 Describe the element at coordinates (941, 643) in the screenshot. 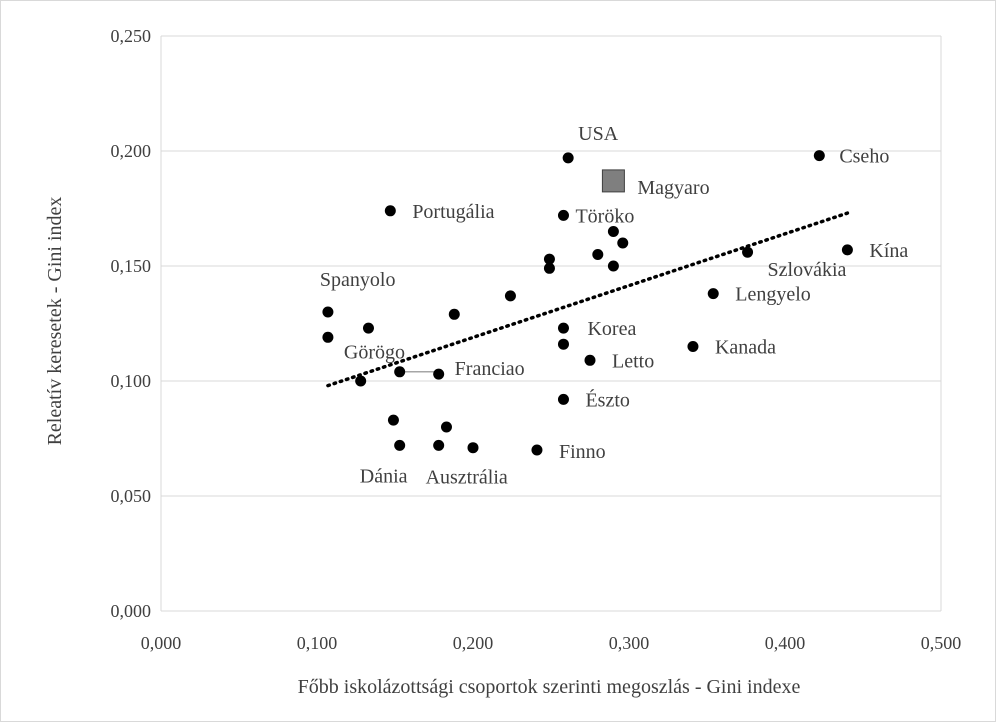

I see `x-tick-label: 0,500` at that location.